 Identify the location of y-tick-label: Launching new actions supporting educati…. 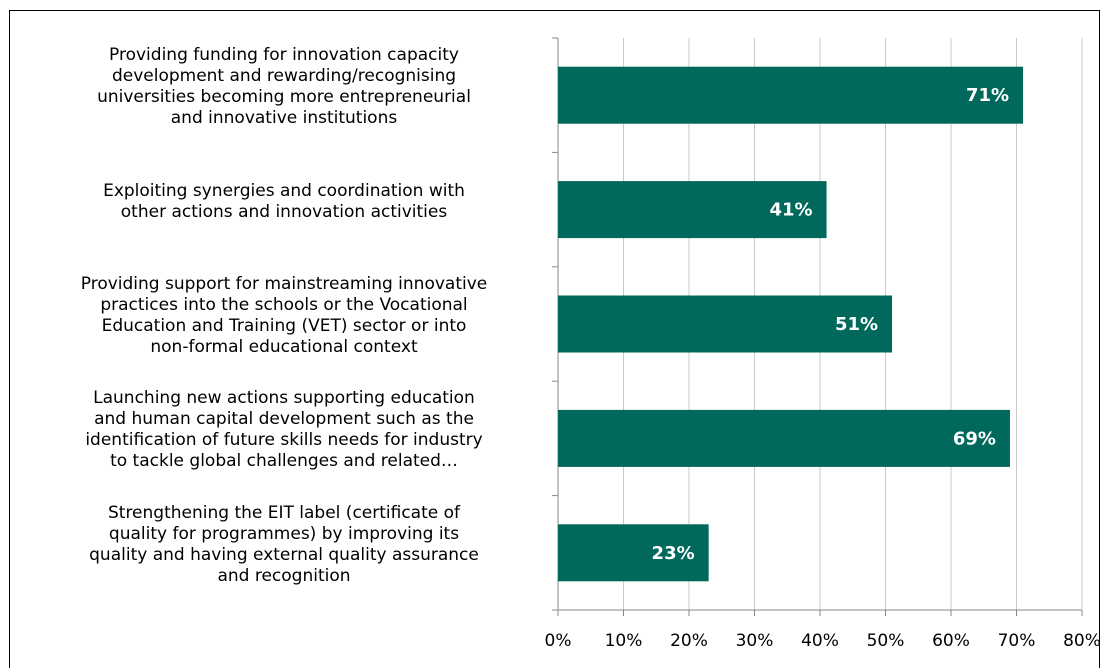
(284, 430).